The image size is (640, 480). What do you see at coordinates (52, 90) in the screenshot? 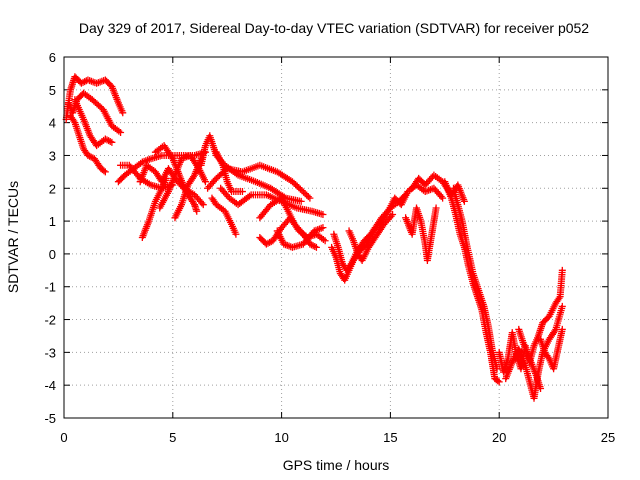
I see `y-tick-label: 5` at bounding box center [52, 90].